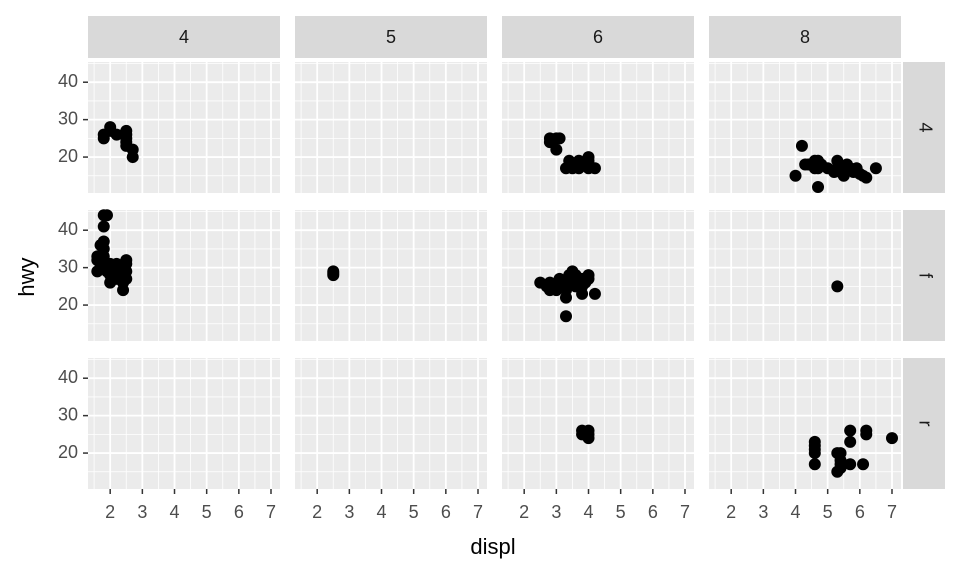 Image resolution: width=960 pixels, height=576 pixels. I want to click on column-strip-label: 4, so click(184, 37).